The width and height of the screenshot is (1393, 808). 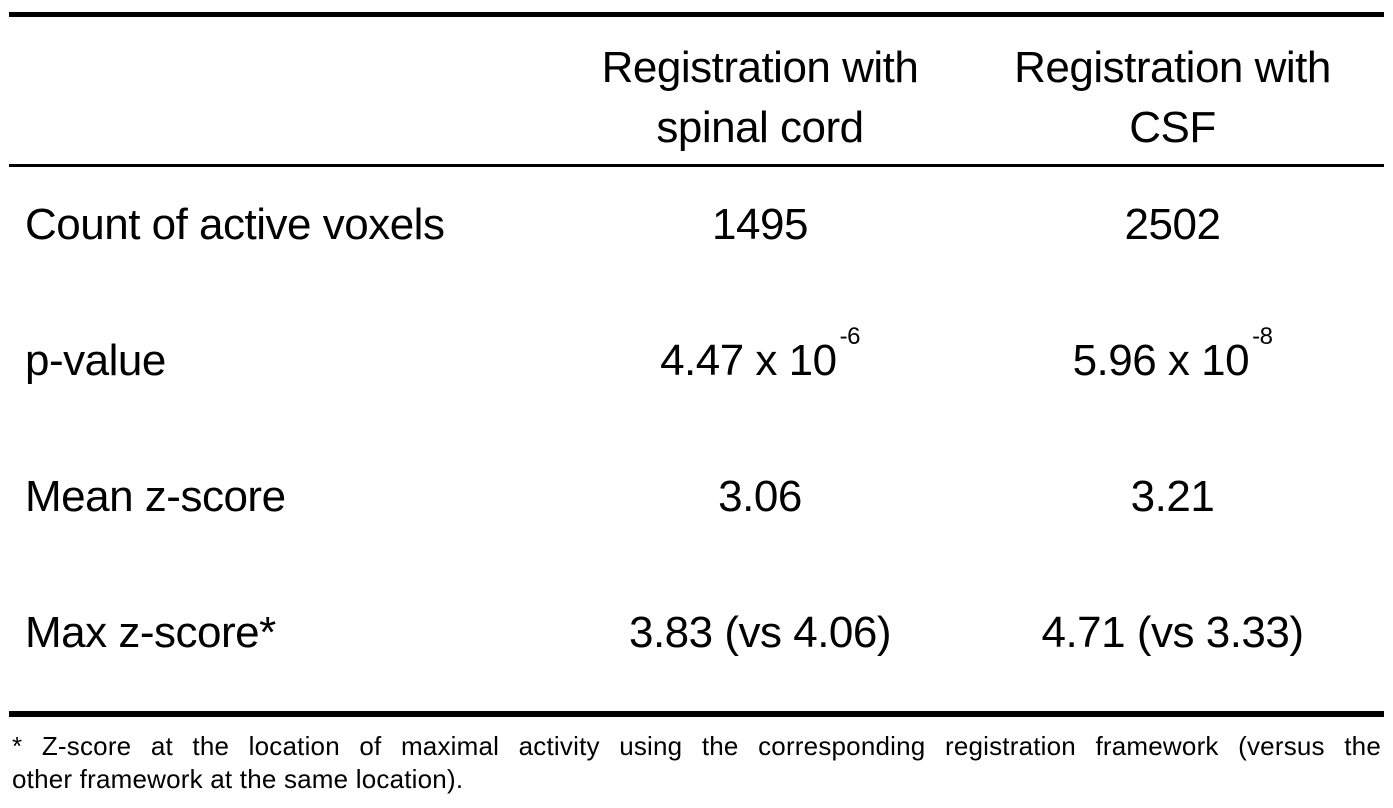 I want to click on cell-csf-value: 5.96 x 10 -8, so click(x=1172, y=371).